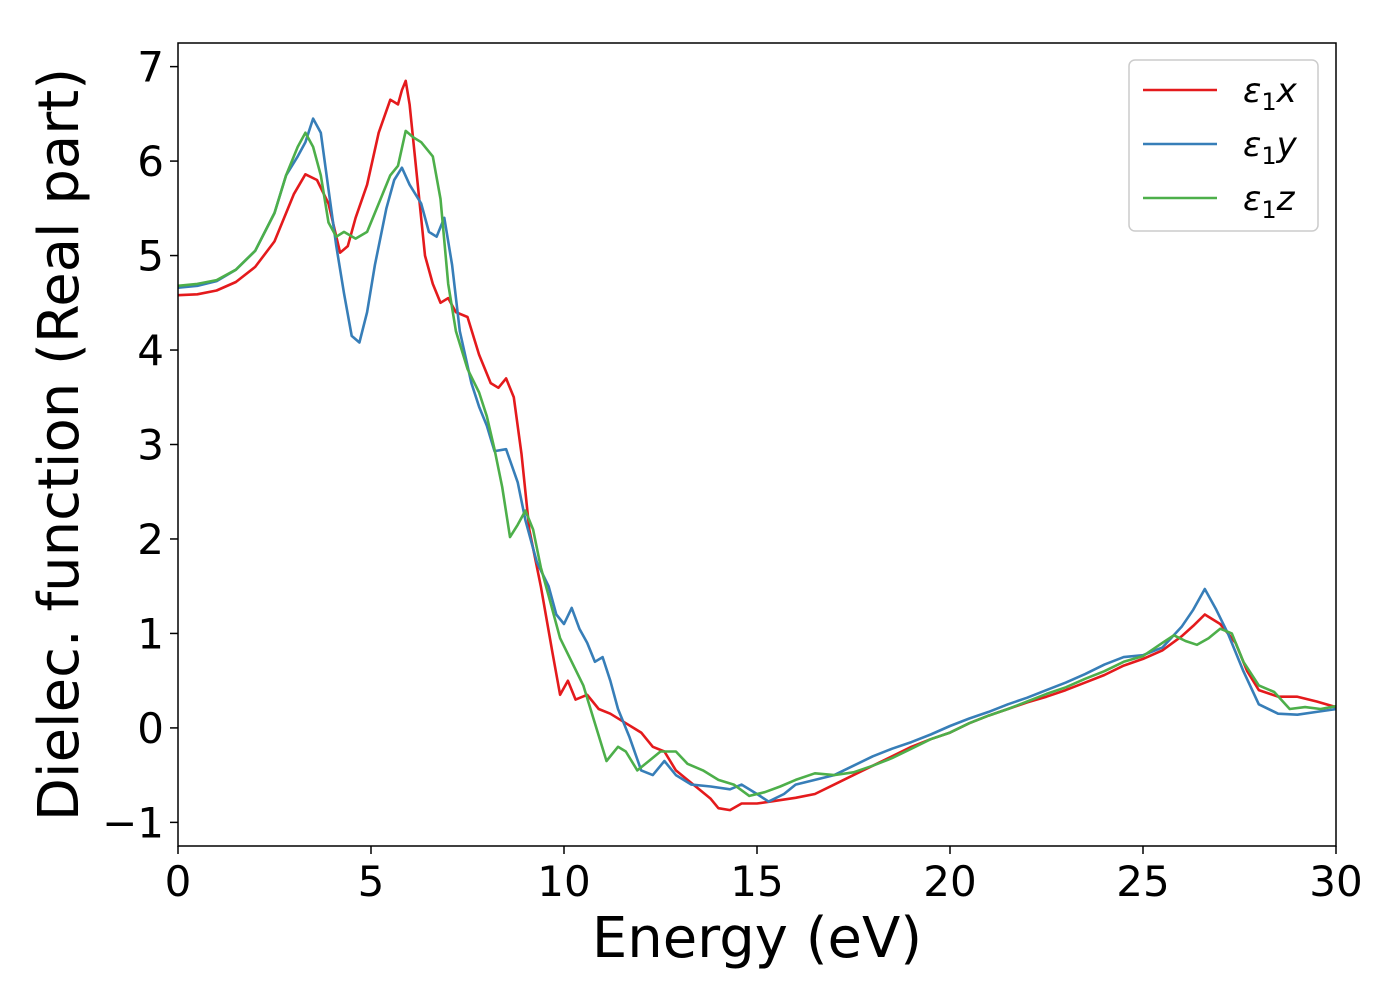 The height and width of the screenshot is (1000, 1400). Describe the element at coordinates (150, 256) in the screenshot. I see `y-tick-label: 5` at that location.